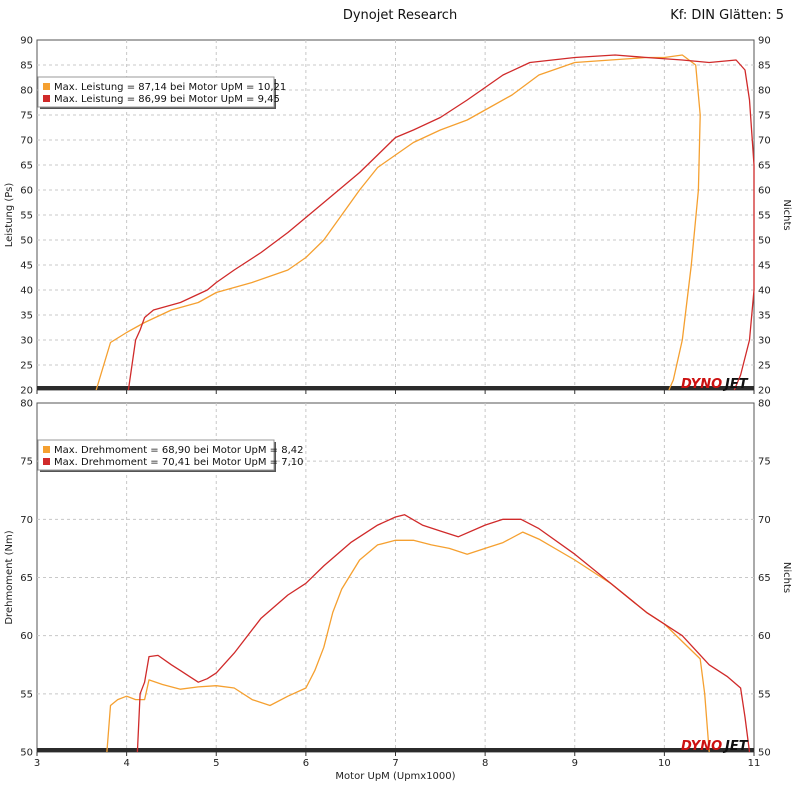 The width and height of the screenshot is (800, 800). What do you see at coordinates (26, 366) in the screenshot?
I see `power-ytick-label-left: 25` at bounding box center [26, 366].